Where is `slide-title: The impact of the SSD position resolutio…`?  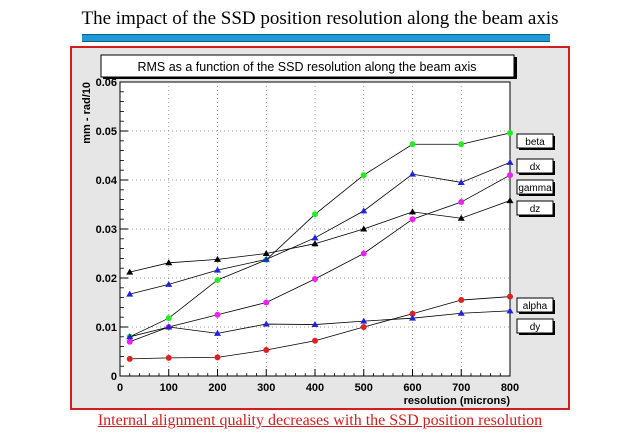 slide-title: The impact of the SSD position resolutio… is located at coordinates (320, 18).